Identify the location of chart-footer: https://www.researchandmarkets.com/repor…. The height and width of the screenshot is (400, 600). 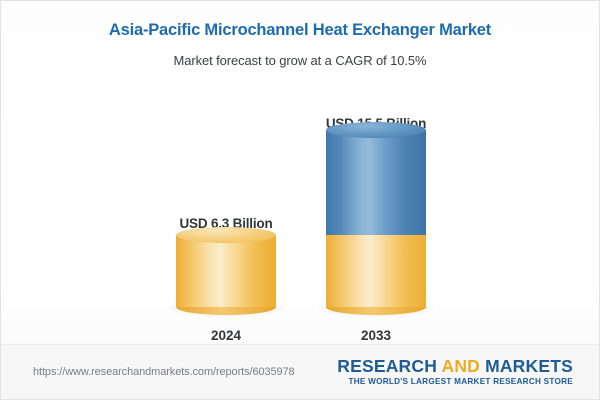
(300, 371).